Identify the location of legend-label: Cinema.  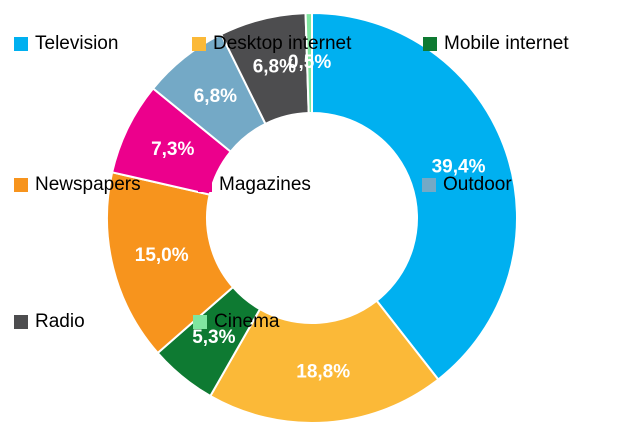
(247, 321).